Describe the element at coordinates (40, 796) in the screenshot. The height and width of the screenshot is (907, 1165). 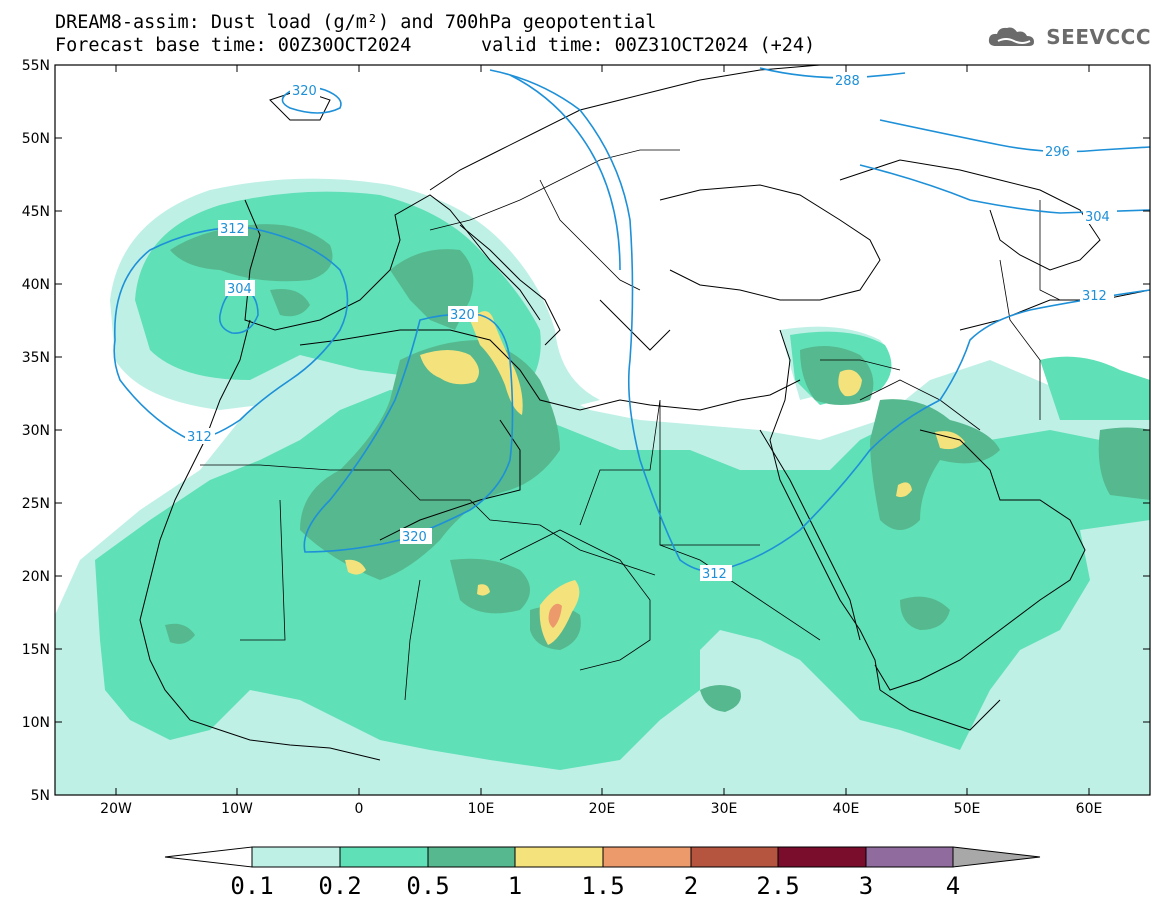
I see `lat-tick-label: 5N` at that location.